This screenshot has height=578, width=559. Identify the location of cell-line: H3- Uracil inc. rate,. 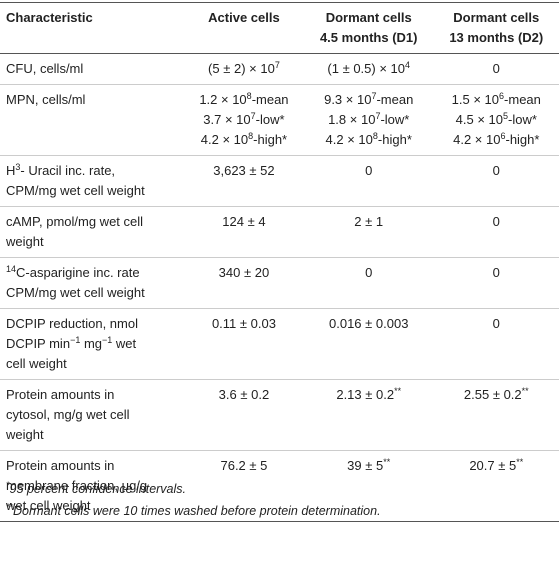
(92, 171).